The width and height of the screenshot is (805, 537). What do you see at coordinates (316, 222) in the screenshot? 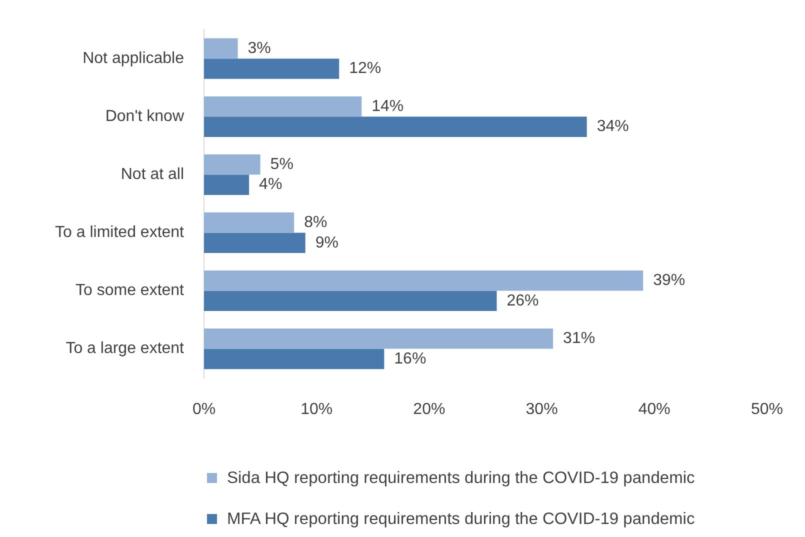
I see `data-label: 8%` at bounding box center [316, 222].